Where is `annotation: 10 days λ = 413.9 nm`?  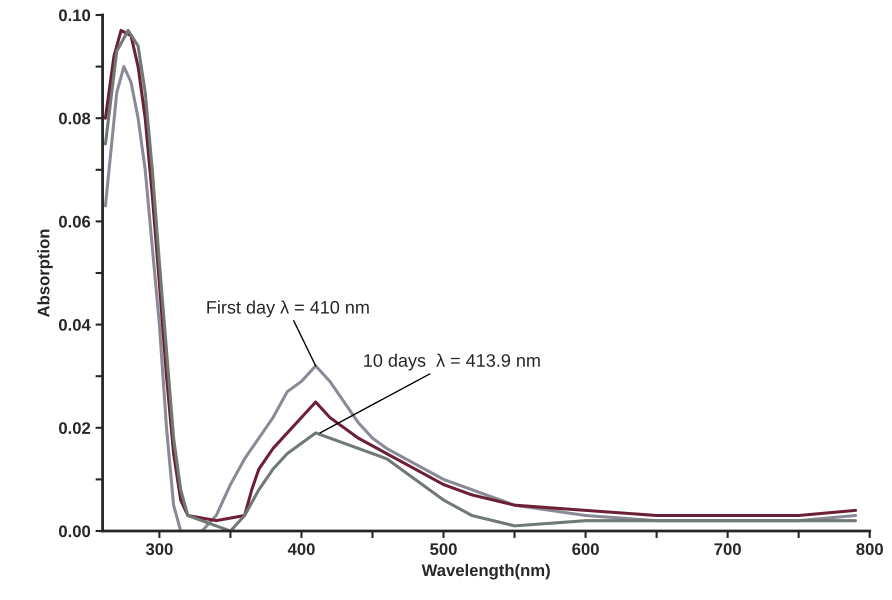 annotation: 10 days λ = 413.9 nm is located at coordinates (452, 362).